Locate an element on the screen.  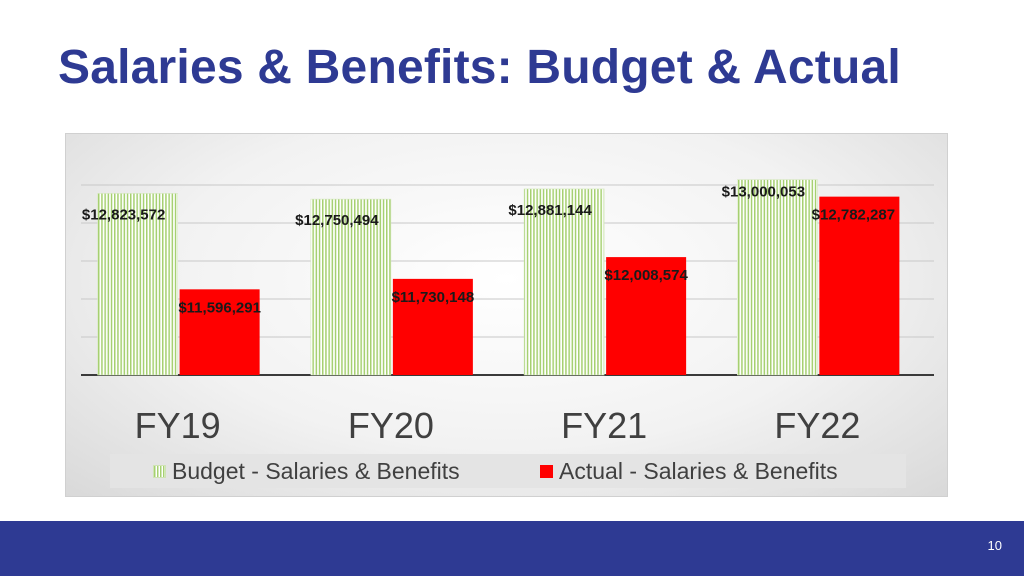
legend-label-actual: Actual - Salaries & Benefits is located at coordinates (698, 470).